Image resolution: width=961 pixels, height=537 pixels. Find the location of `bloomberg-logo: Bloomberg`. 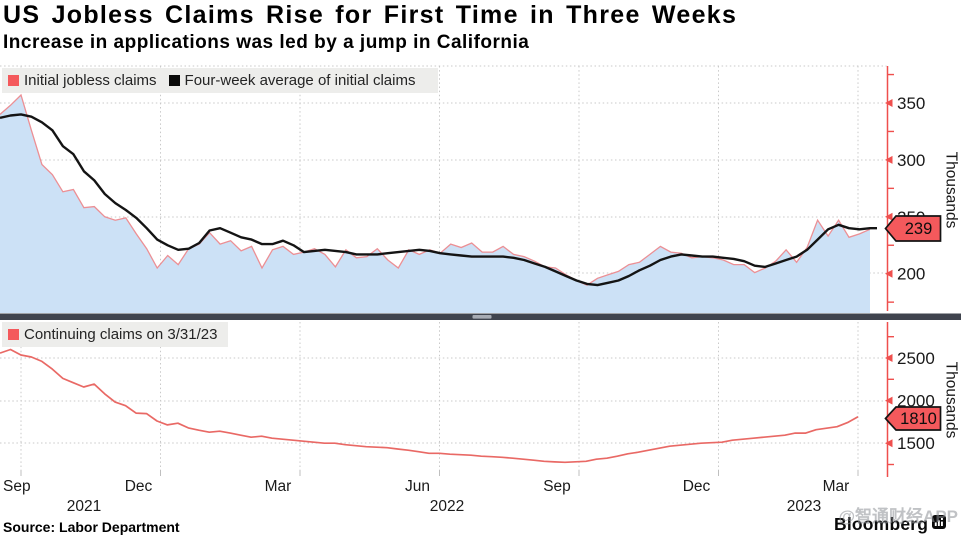

bloomberg-logo: Bloomberg is located at coordinates (890, 524).